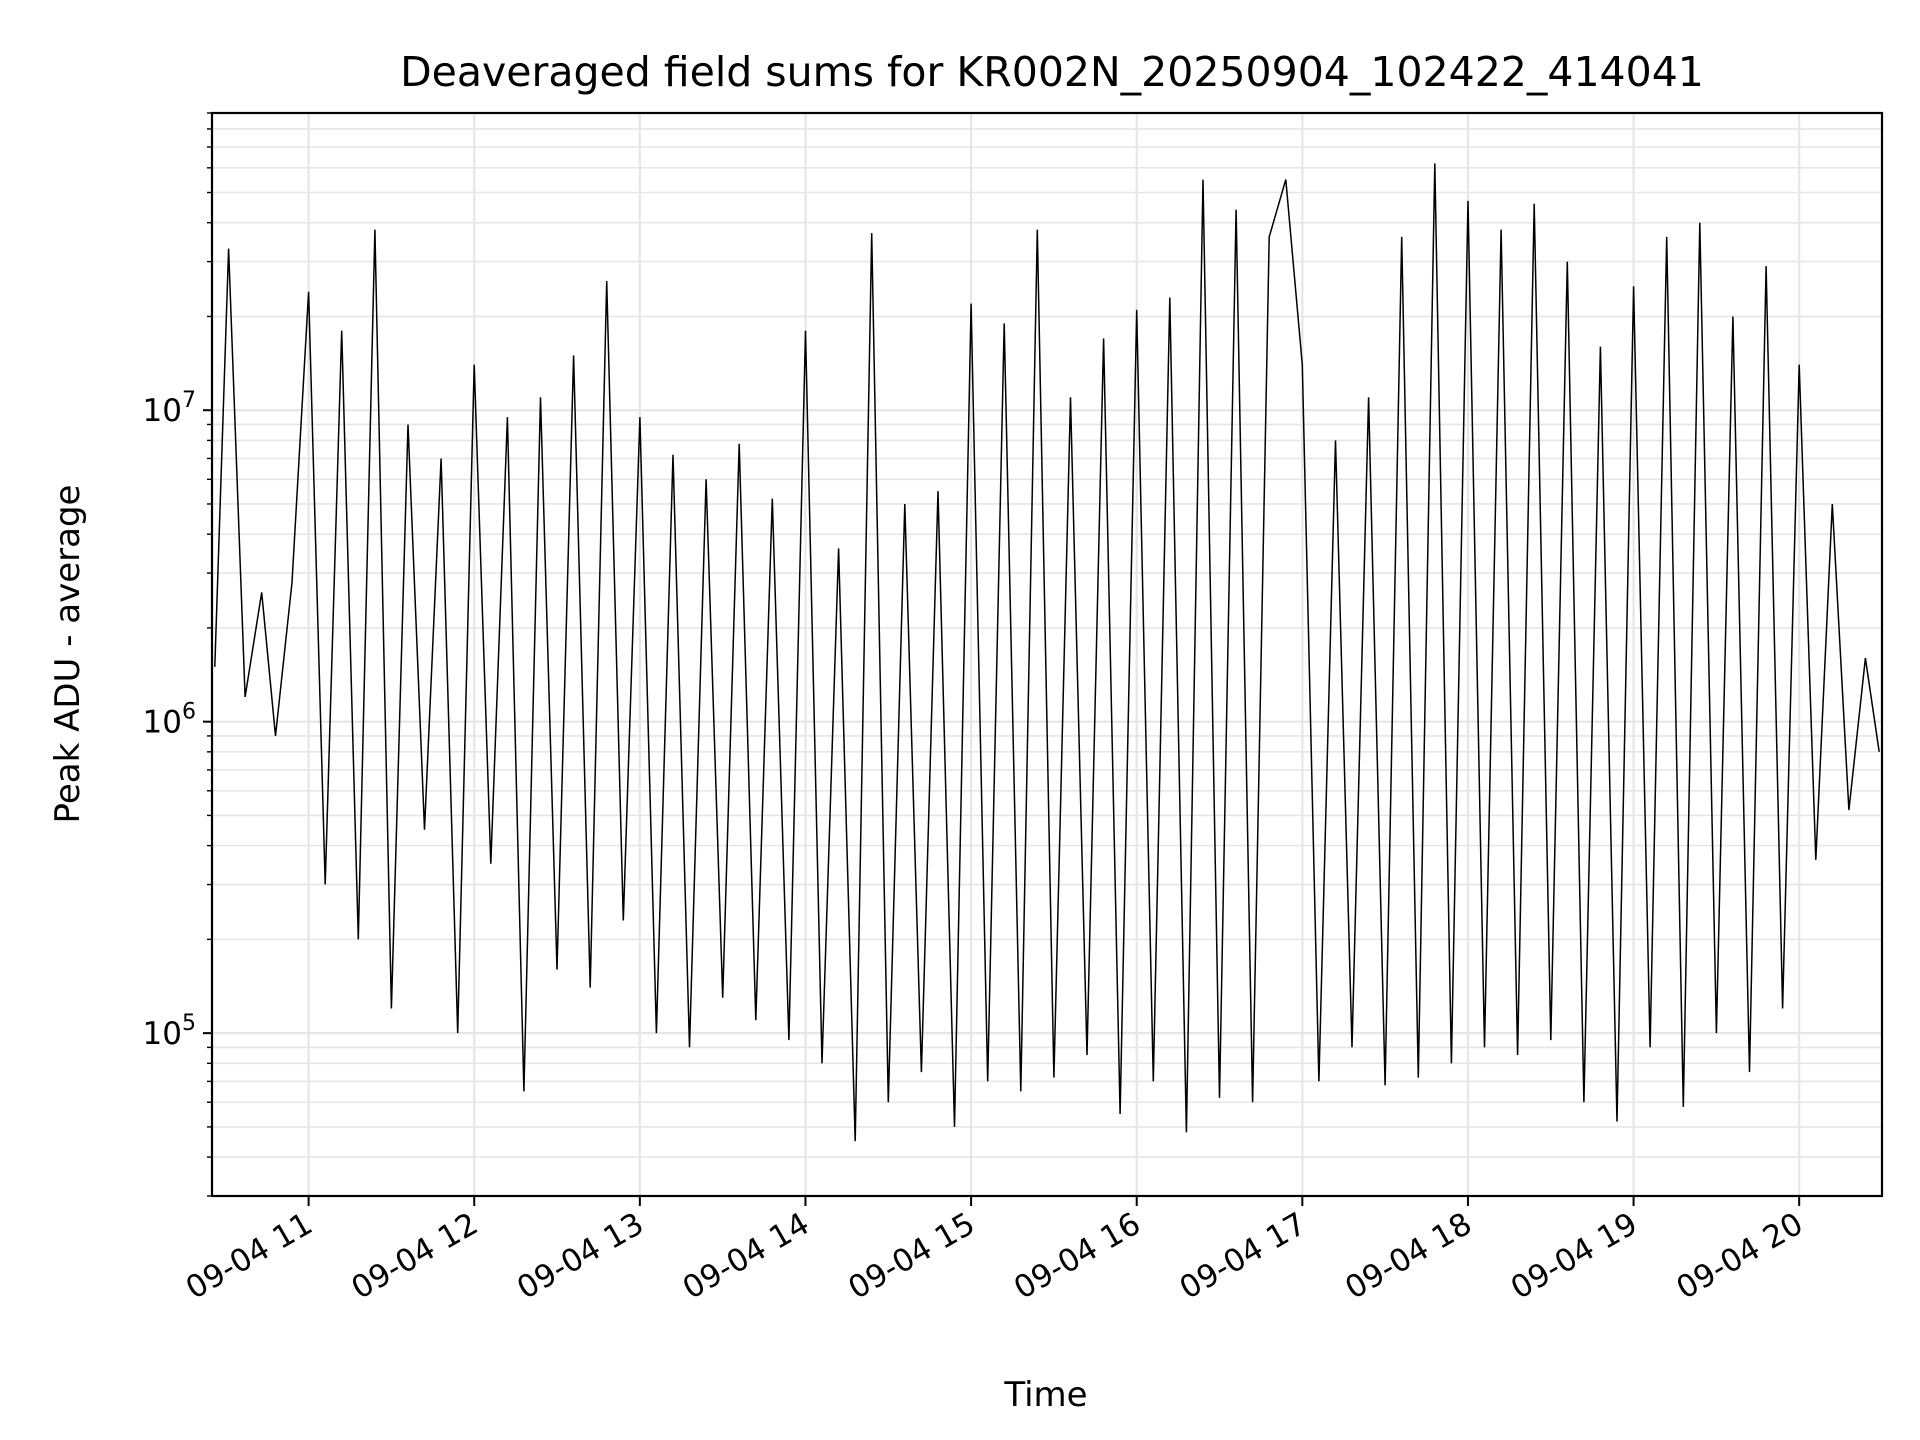 Image resolution: width=1920 pixels, height=1440 pixels. What do you see at coordinates (68, 654) in the screenshot?
I see `y-axis-label: Peak ADU - average` at bounding box center [68, 654].